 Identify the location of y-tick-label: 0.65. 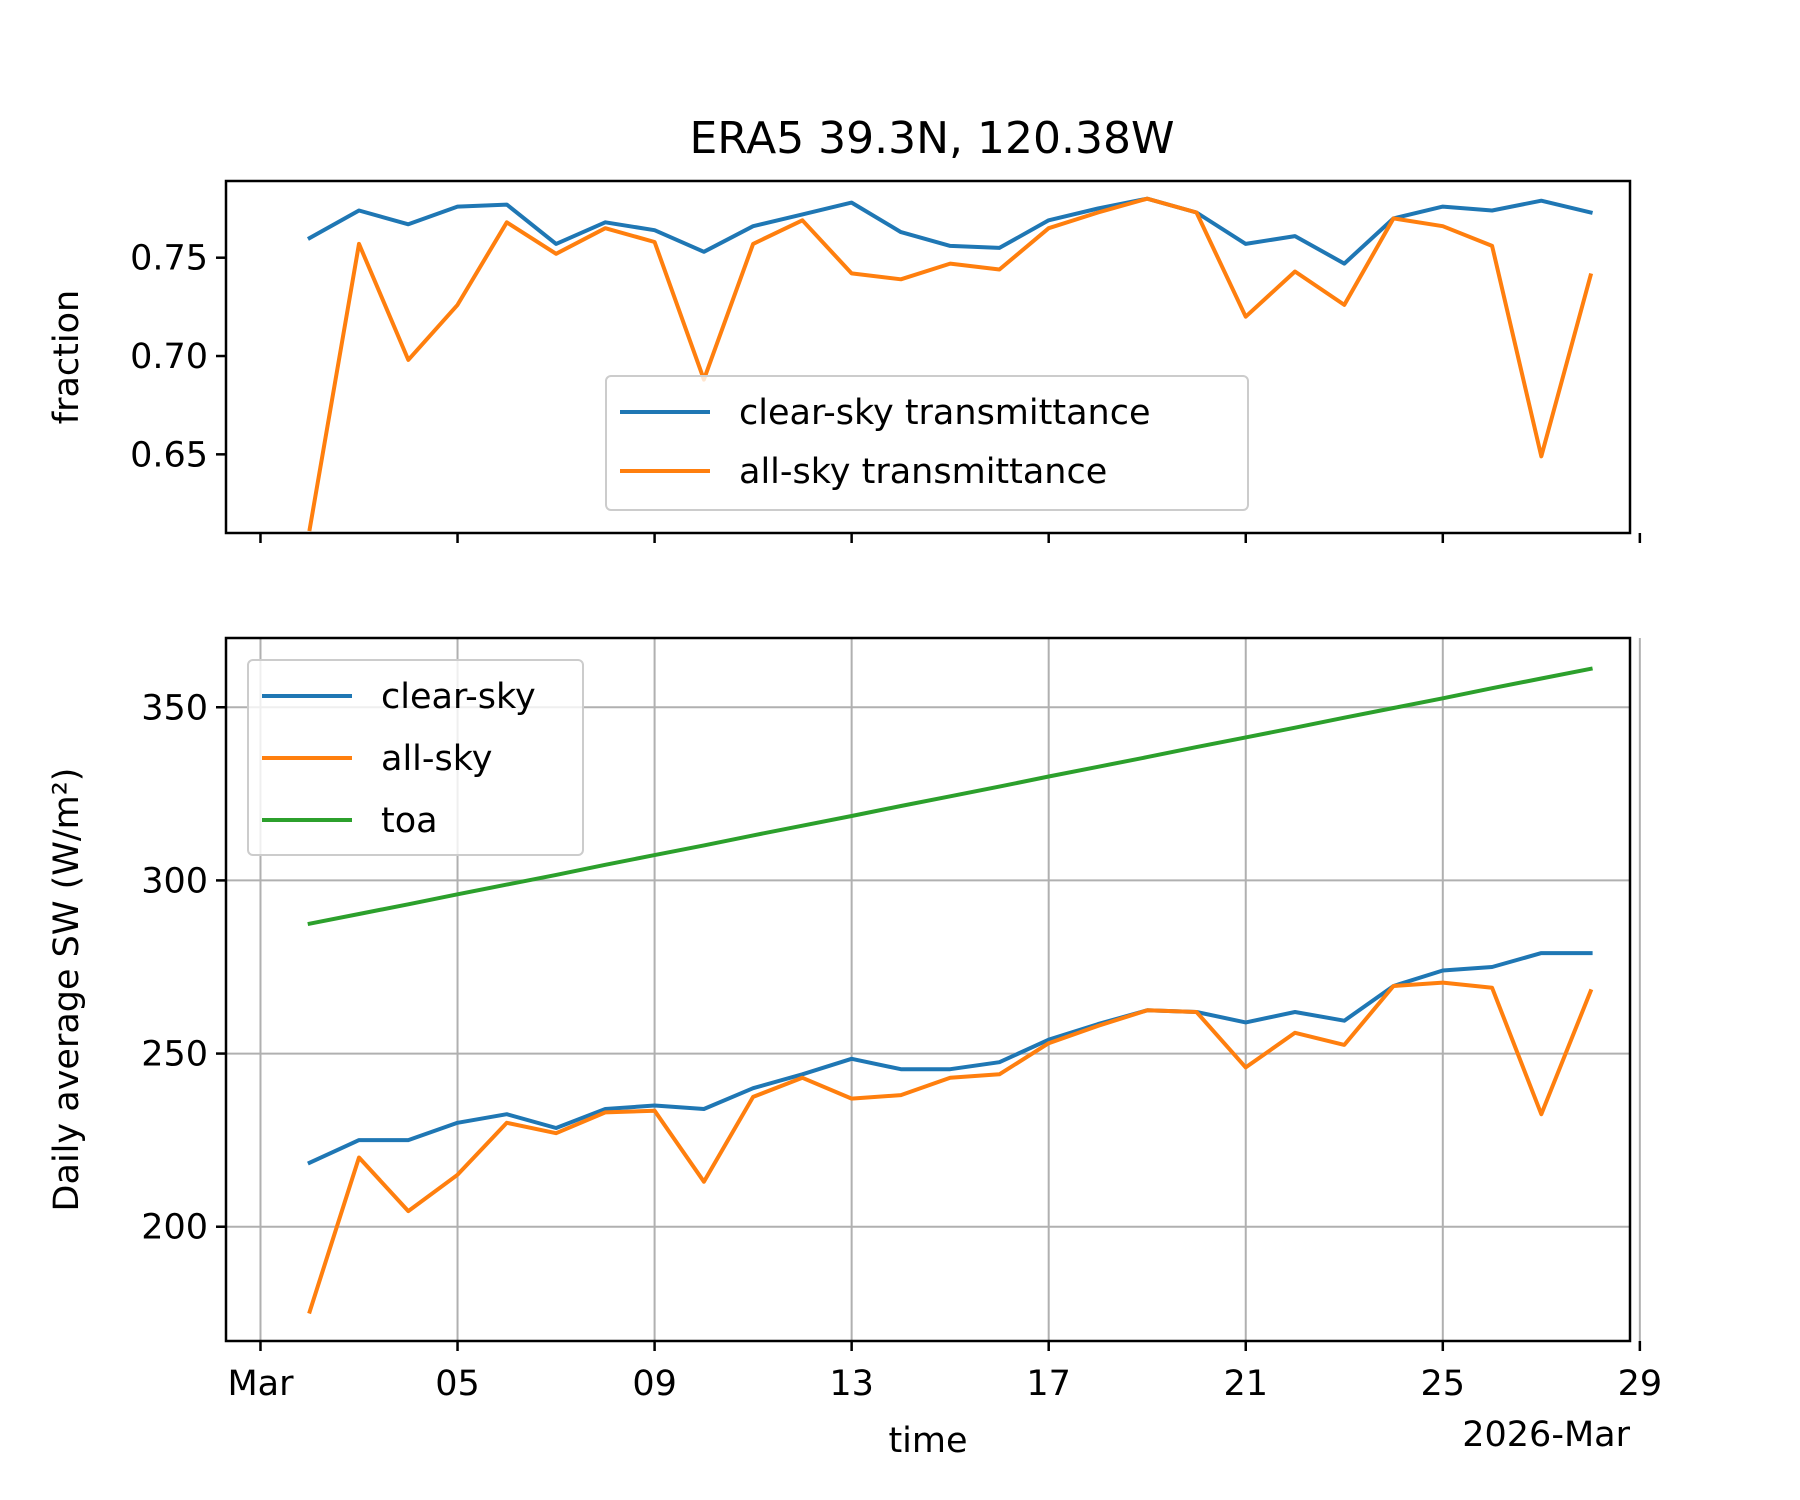
(169, 455).